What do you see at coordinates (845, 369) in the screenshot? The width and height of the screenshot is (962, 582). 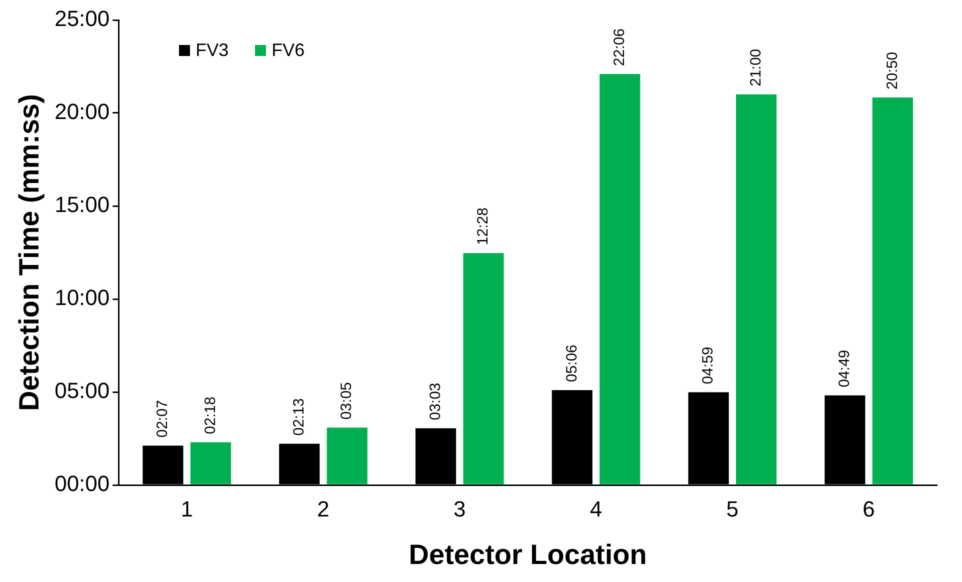 I see `data-label: 04:49` at bounding box center [845, 369].